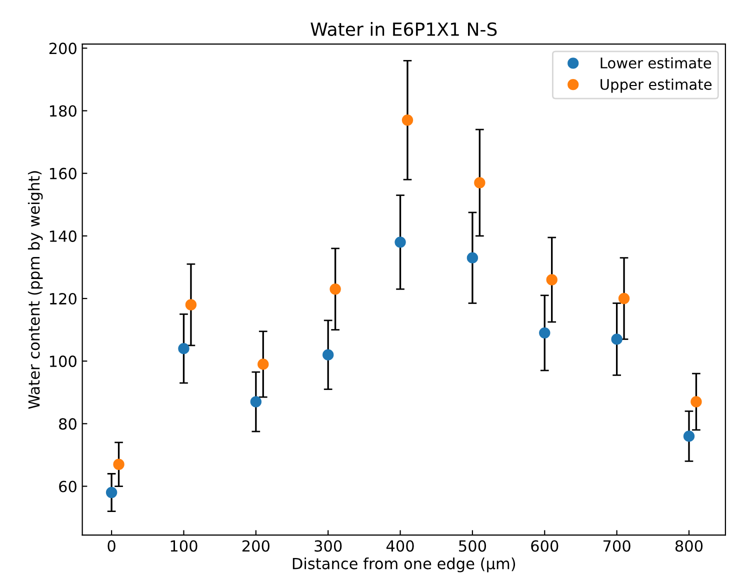 Image resolution: width=735 pixels, height=588 pixels. Describe the element at coordinates (404, 565) in the screenshot. I see `x-axis-title: Distance from one edge (µm)` at that location.